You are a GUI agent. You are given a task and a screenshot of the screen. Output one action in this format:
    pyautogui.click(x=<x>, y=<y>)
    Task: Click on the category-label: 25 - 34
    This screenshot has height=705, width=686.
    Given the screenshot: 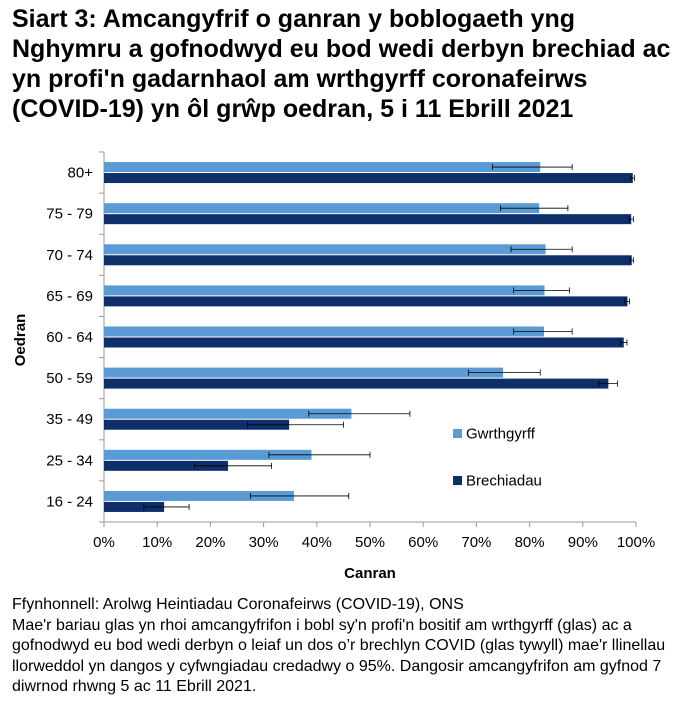 What is the action you would take?
    pyautogui.click(x=69, y=460)
    